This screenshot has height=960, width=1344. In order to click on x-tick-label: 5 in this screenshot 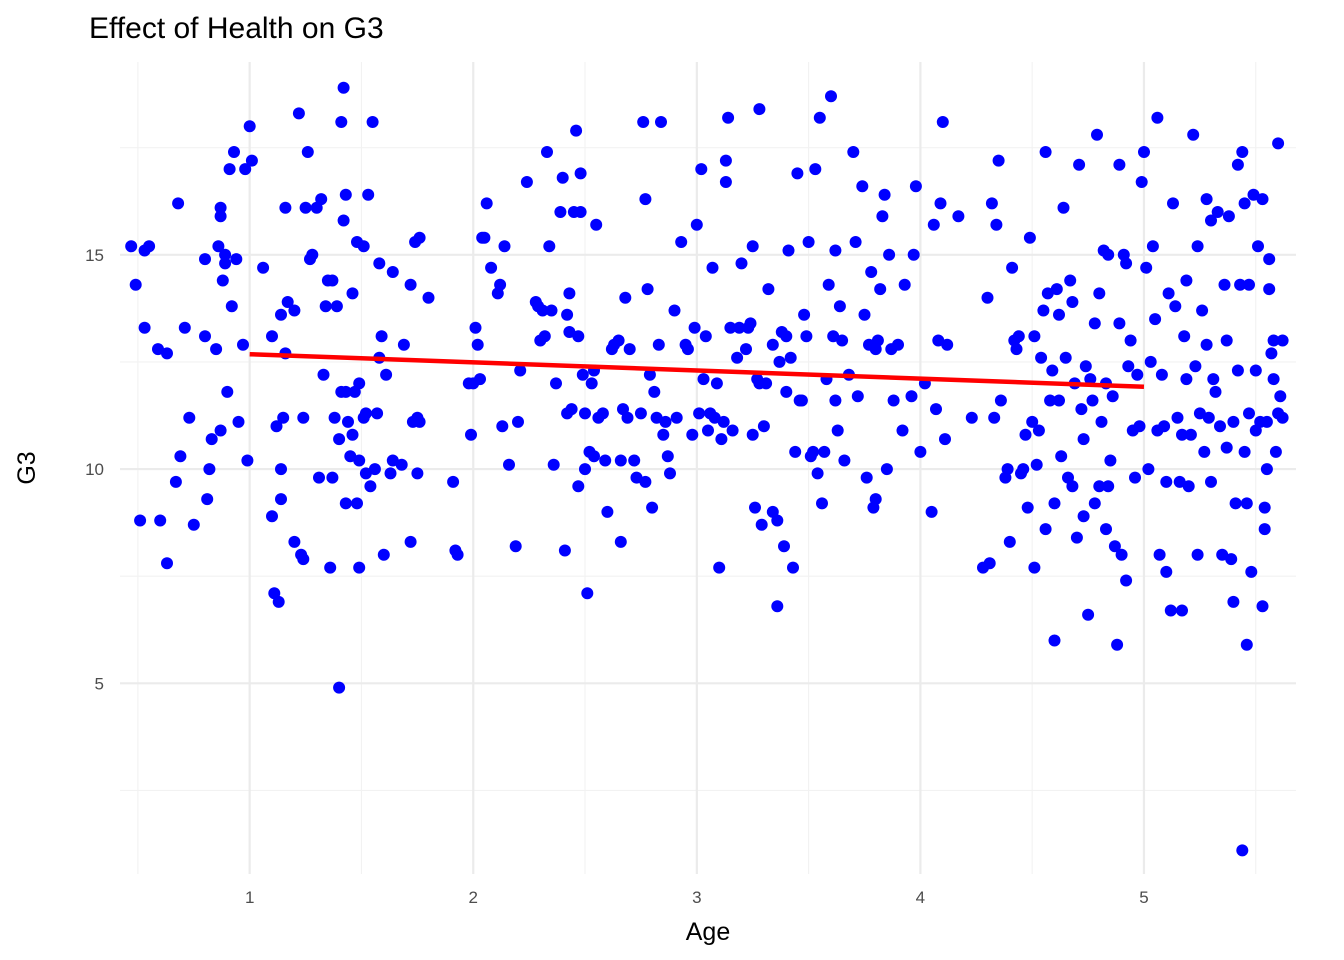, I will do `click(1143, 897)`.